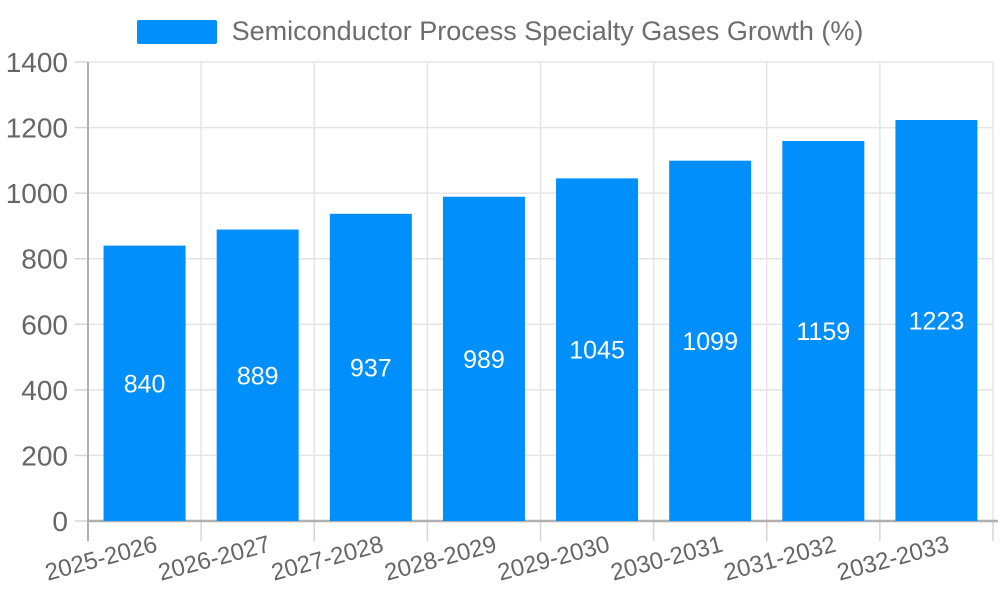  Describe the element at coordinates (780, 559) in the screenshot. I see `x-tick-label: 2031-2032` at that location.